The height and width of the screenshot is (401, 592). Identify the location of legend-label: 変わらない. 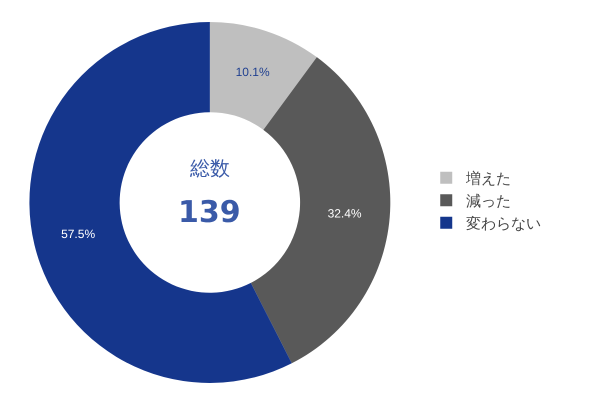
(504, 223).